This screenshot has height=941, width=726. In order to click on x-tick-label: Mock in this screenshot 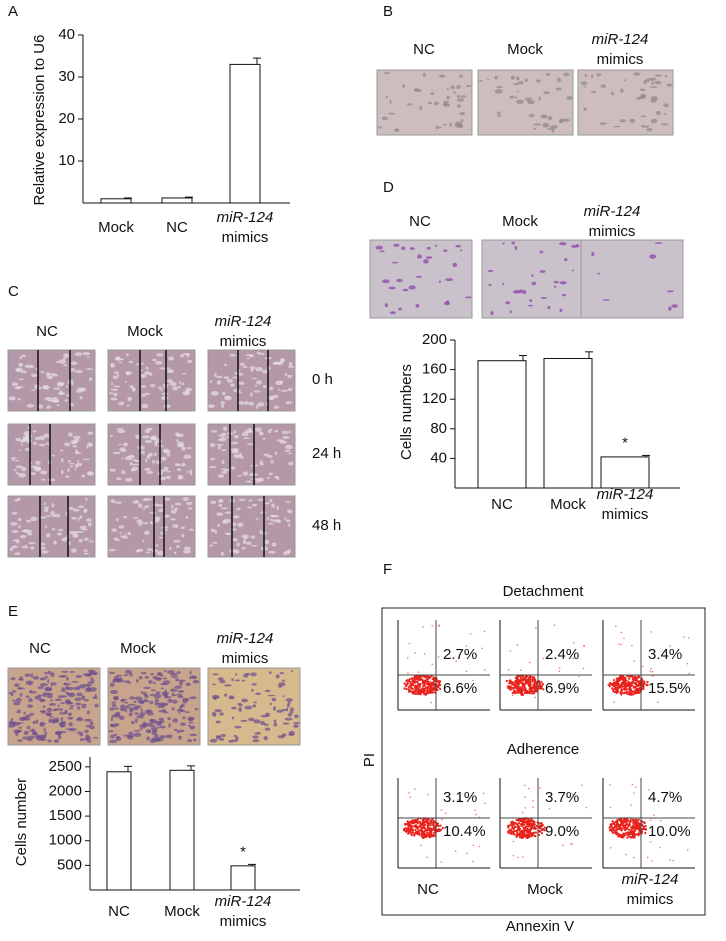, I will do `click(568, 504)`.